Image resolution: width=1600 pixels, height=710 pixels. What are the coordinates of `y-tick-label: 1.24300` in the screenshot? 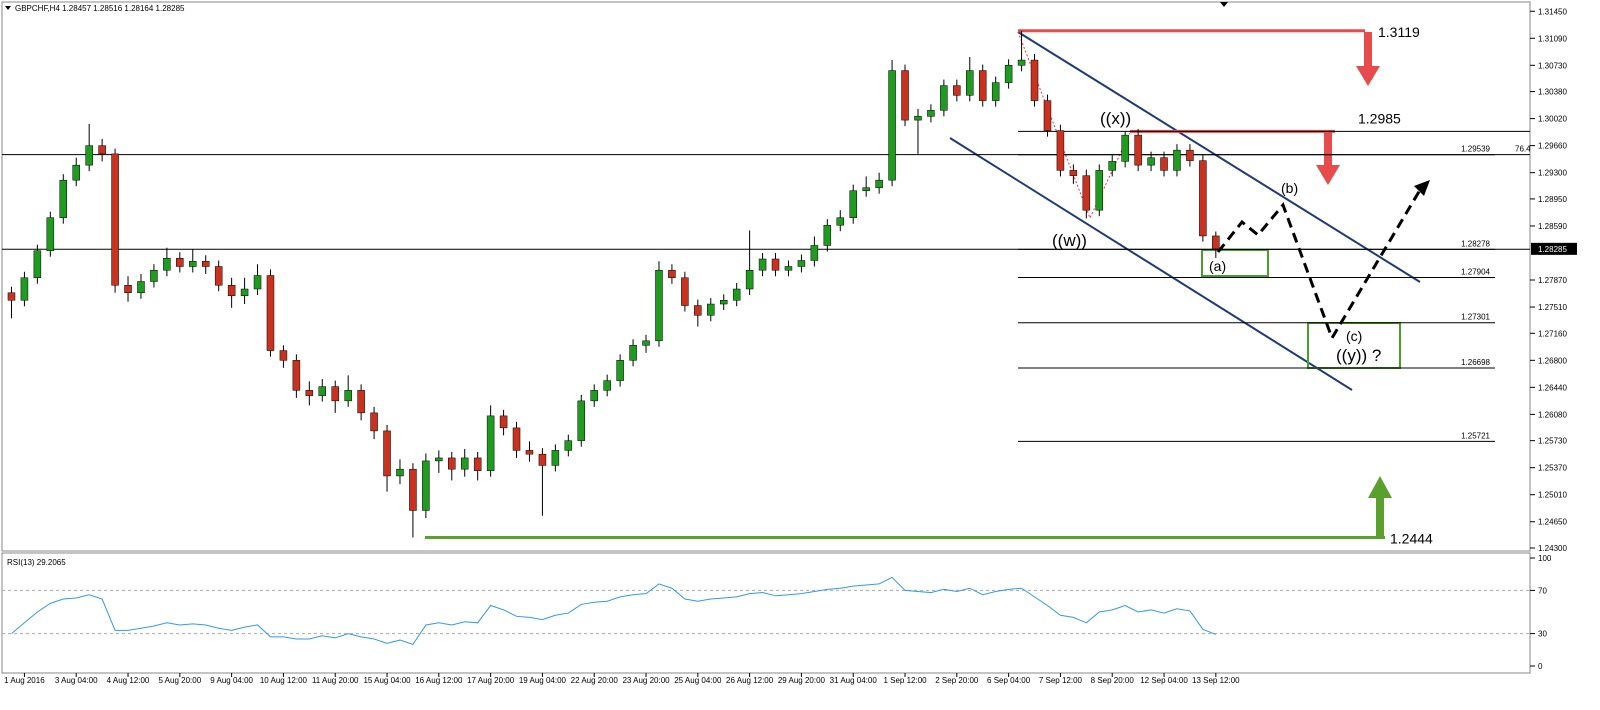 It's located at (1552, 548).